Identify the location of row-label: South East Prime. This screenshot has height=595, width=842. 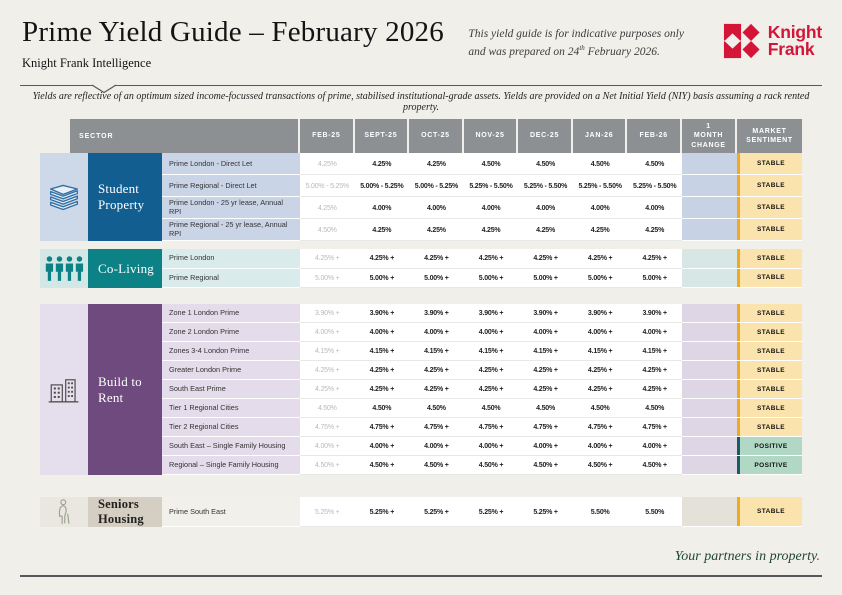
(231, 389).